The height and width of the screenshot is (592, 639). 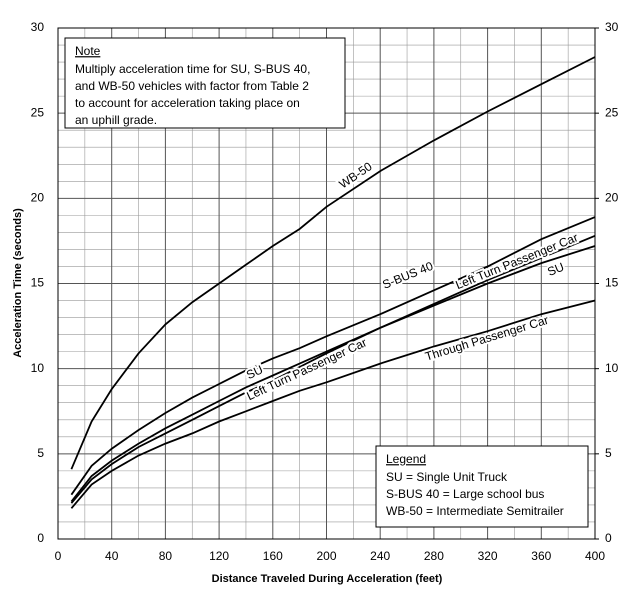 I want to click on x-tick-label: 0, so click(x=58, y=556).